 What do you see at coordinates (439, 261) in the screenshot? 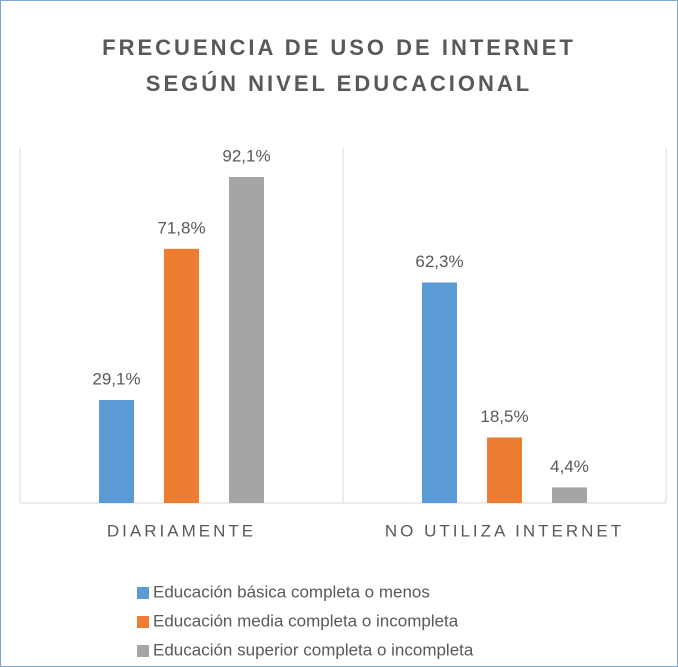
I see `data-label: 62,3%` at bounding box center [439, 261].